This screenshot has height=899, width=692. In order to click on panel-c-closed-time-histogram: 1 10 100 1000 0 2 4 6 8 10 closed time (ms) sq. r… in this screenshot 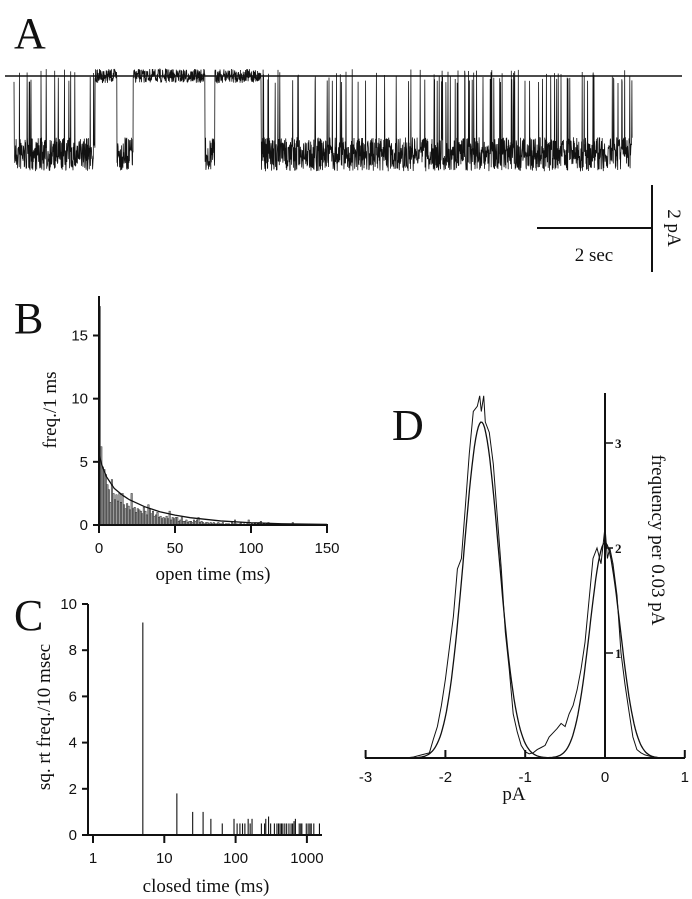, I will do `click(179, 746)`.